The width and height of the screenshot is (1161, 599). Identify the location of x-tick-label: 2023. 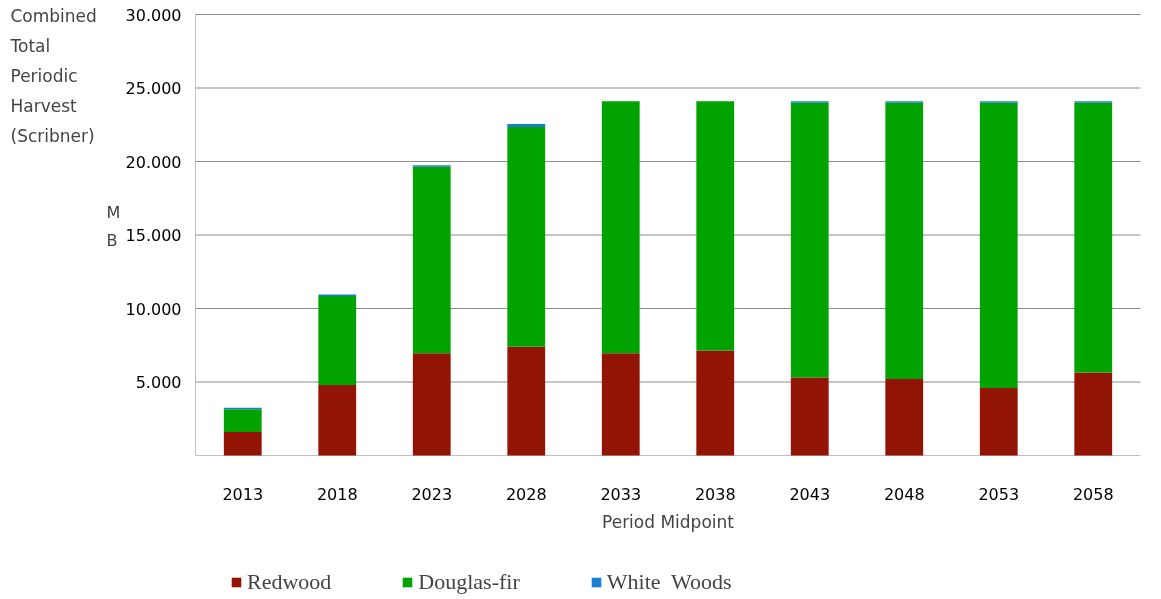
(432, 494).